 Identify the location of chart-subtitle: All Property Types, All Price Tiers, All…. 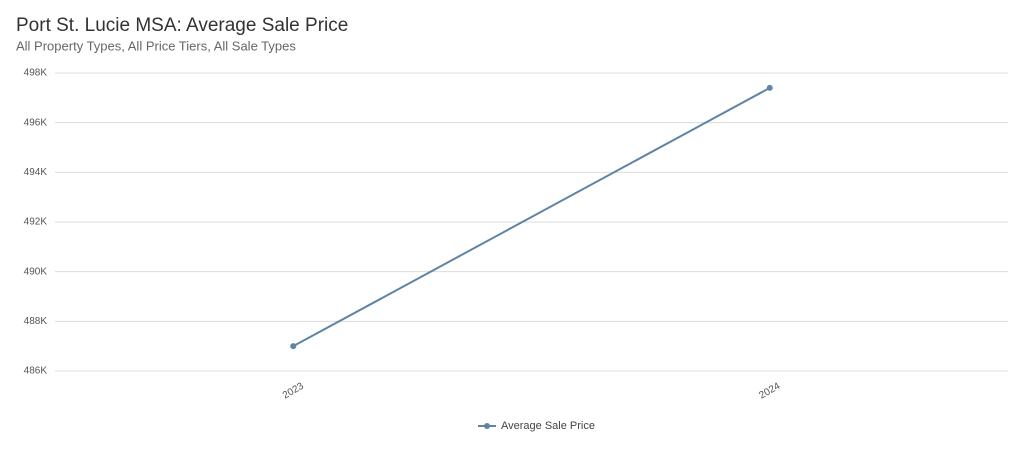
(156, 45).